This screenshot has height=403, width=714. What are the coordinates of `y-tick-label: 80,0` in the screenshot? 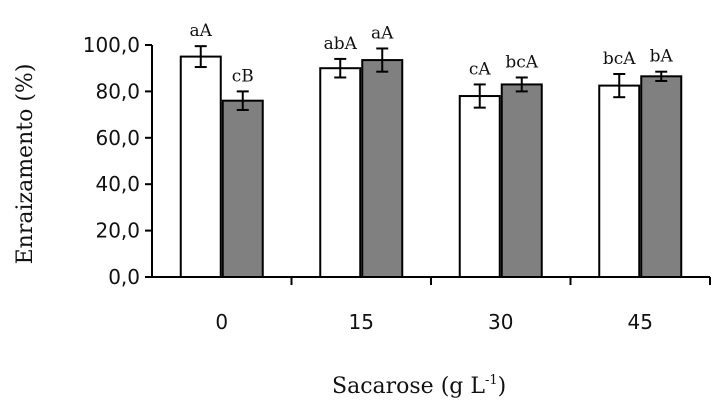 It's located at (117, 91).